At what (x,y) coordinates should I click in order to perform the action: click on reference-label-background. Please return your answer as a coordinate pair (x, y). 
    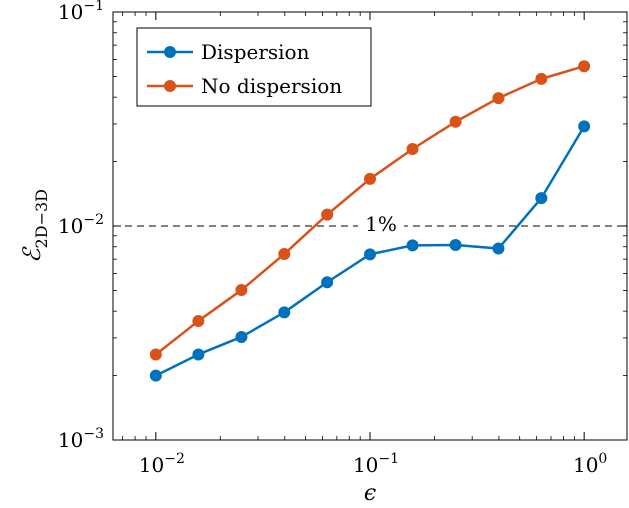
    Looking at the image, I should click on (380, 219).